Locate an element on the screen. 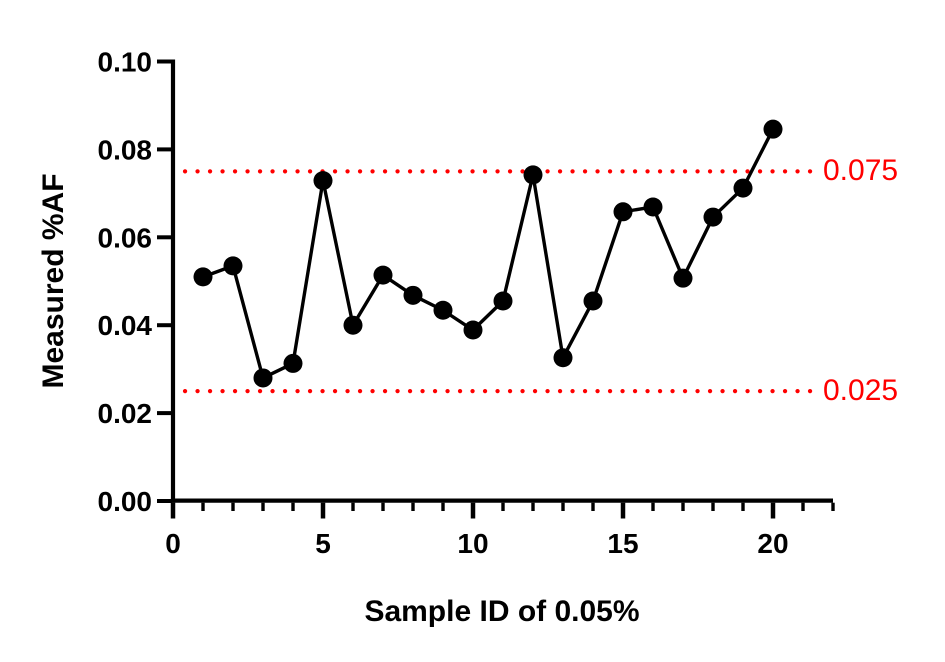 Image resolution: width=945 pixels, height=662 pixels. x-tick-label: 0 is located at coordinates (173, 543).